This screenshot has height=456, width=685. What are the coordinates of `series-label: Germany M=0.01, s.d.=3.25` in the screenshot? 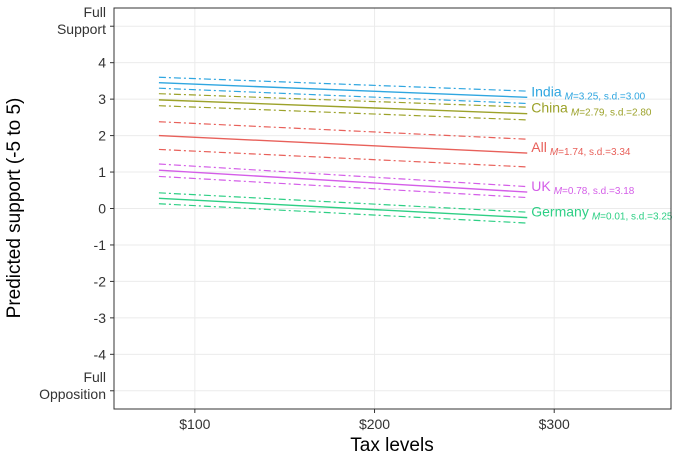 It's located at (602, 213).